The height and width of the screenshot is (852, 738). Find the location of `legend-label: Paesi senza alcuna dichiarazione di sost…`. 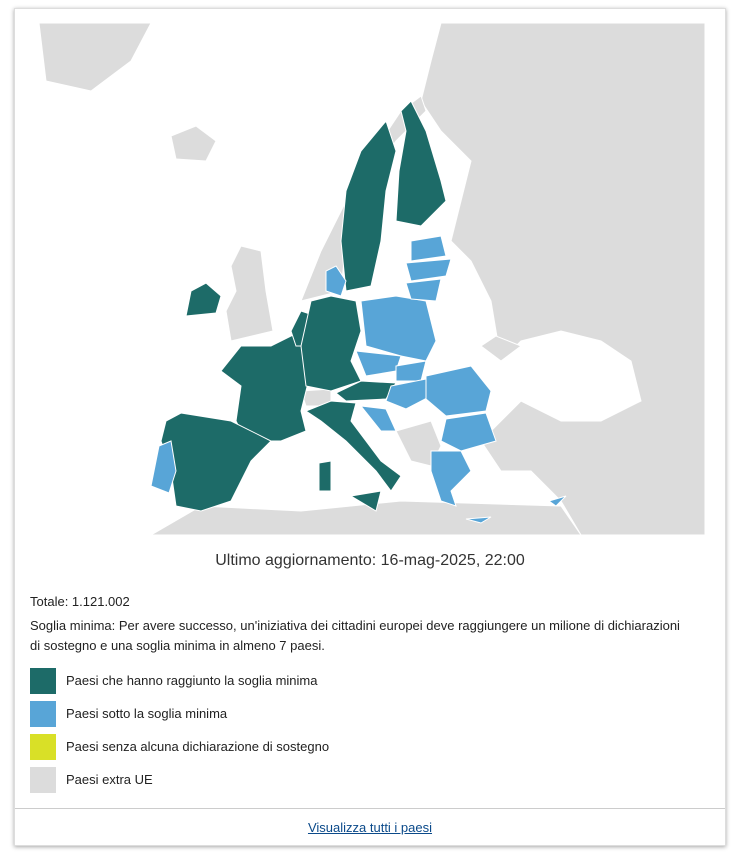

legend-label: Paesi senza alcuna dichiarazione di sost… is located at coordinates (198, 746).